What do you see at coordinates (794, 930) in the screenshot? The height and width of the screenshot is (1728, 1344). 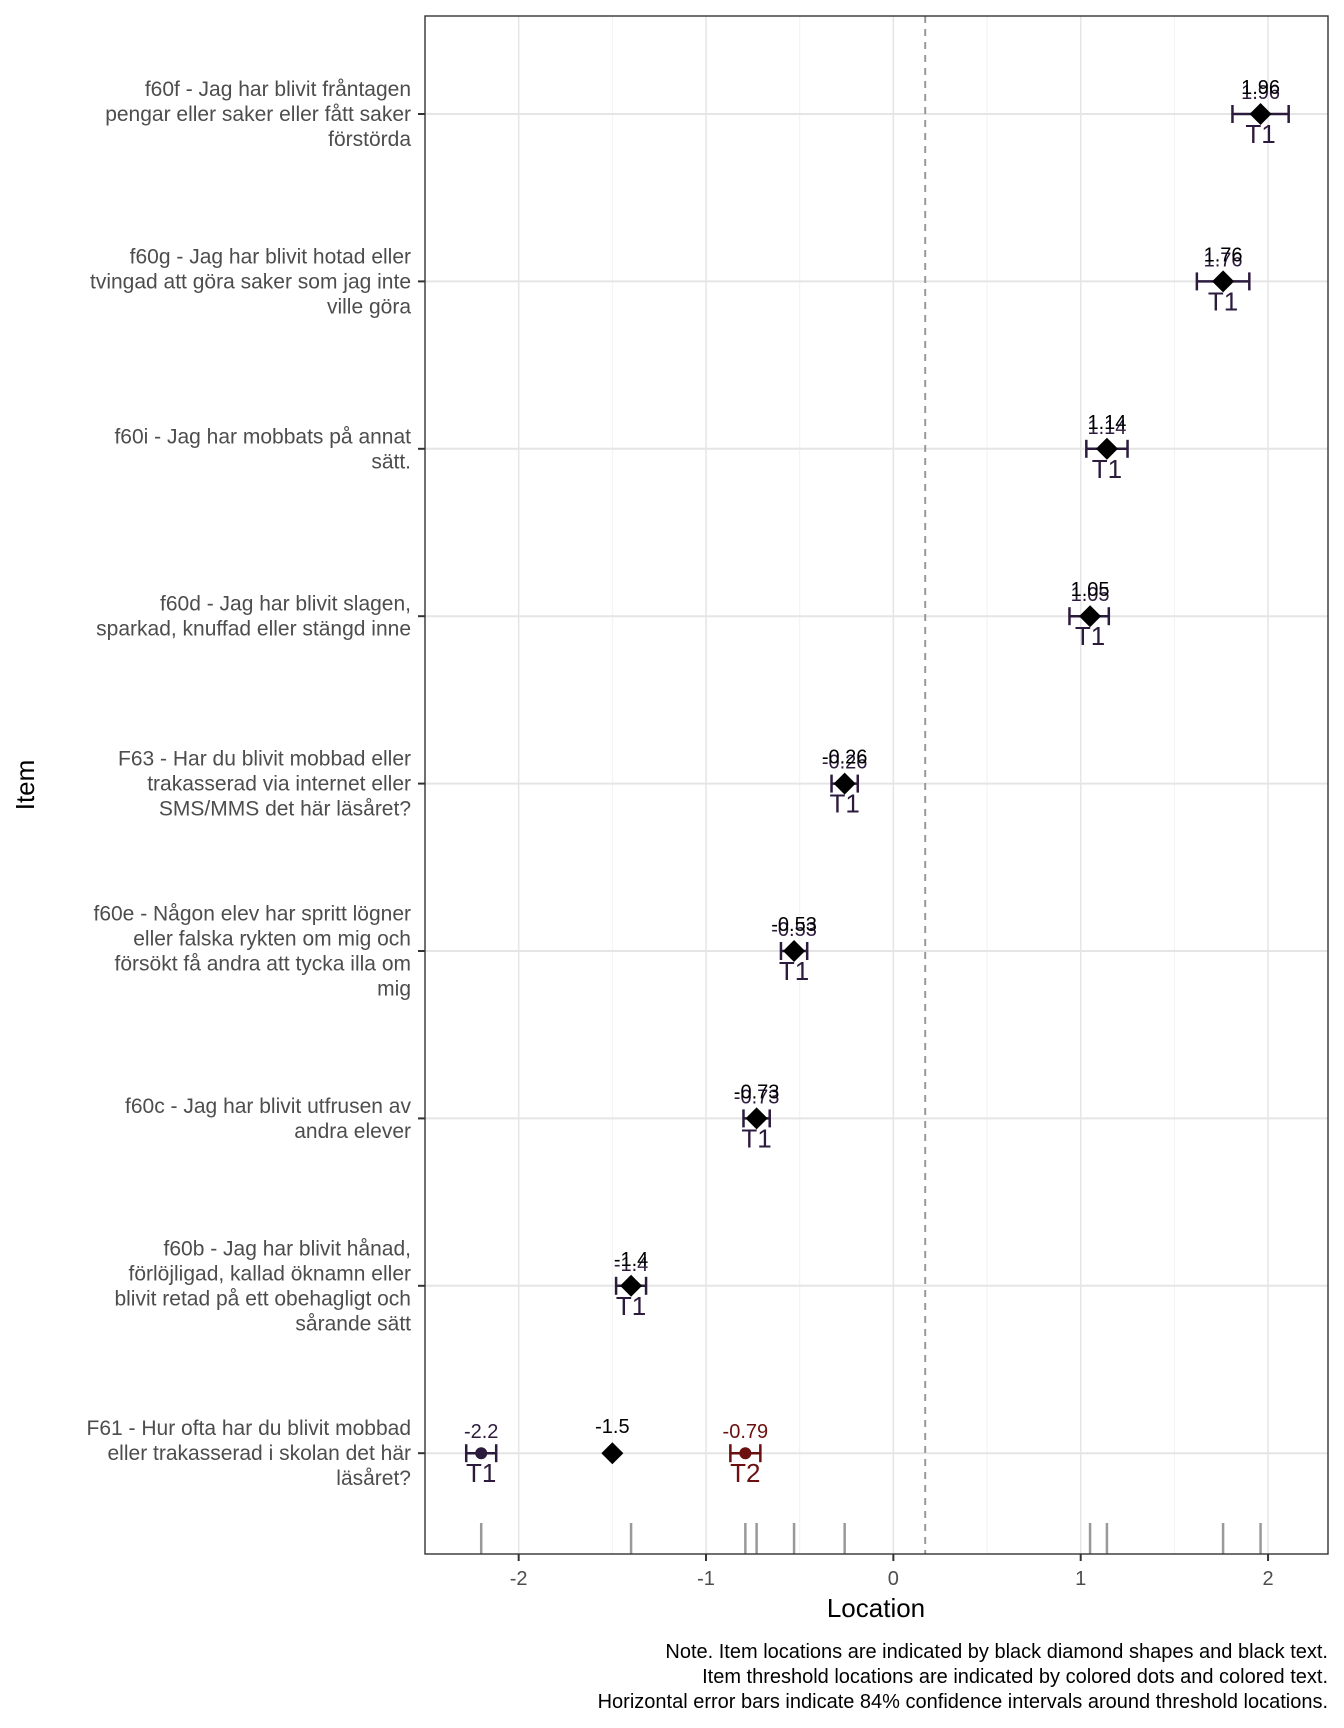 I see `threshold-value-label: -0.53` at bounding box center [794, 930].